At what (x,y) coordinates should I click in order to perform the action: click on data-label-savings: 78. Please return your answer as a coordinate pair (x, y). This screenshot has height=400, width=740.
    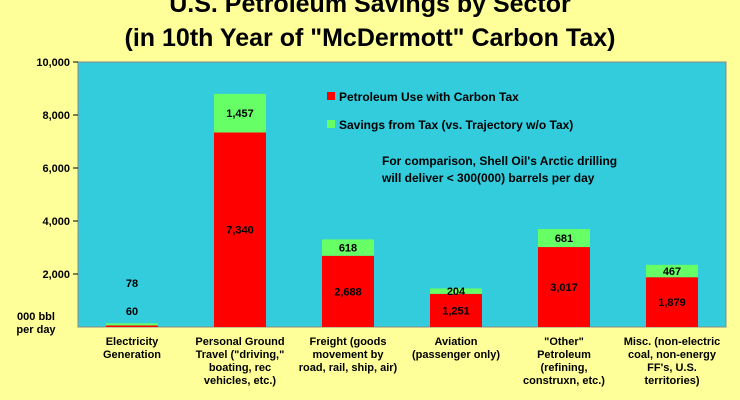
    Looking at the image, I should click on (132, 284).